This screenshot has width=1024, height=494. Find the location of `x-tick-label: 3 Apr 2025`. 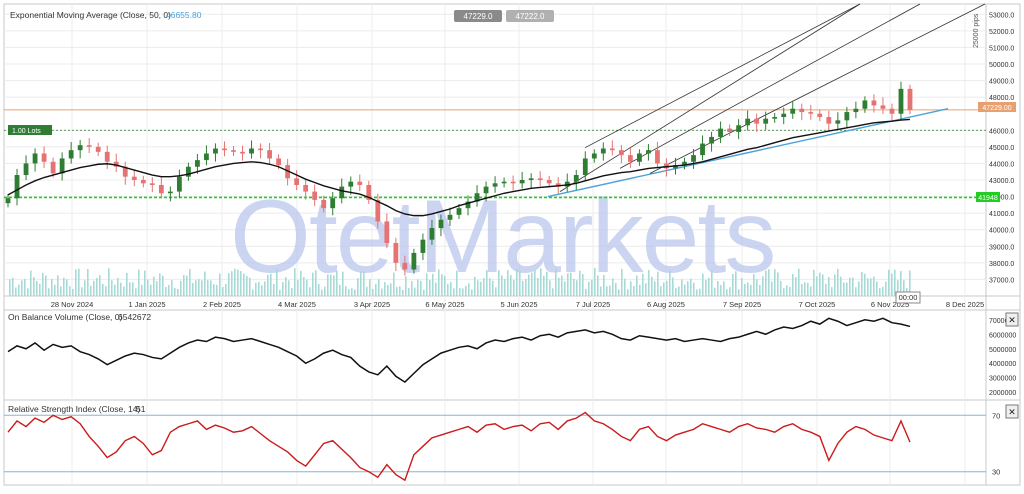

x-tick-label: 3 Apr 2025 is located at coordinates (372, 304).